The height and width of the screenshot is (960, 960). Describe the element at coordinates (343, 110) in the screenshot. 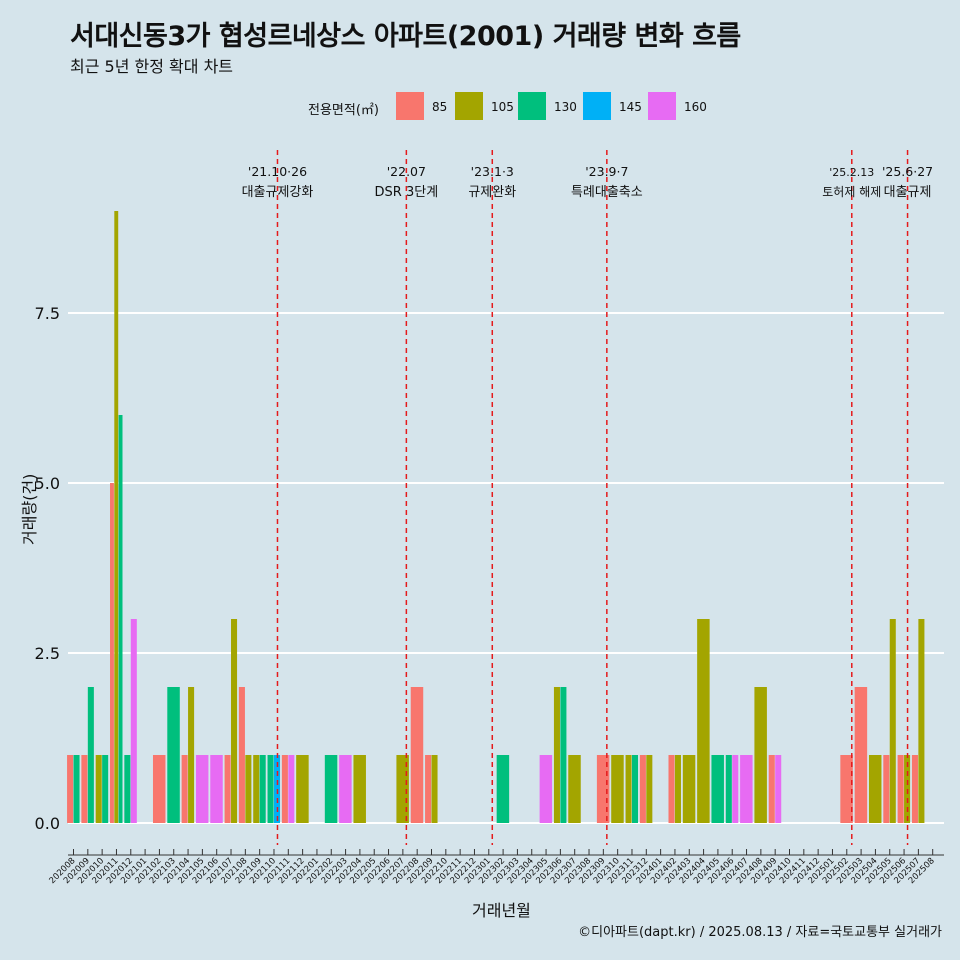

I see `legend-title: 전용면적(㎡)` at that location.